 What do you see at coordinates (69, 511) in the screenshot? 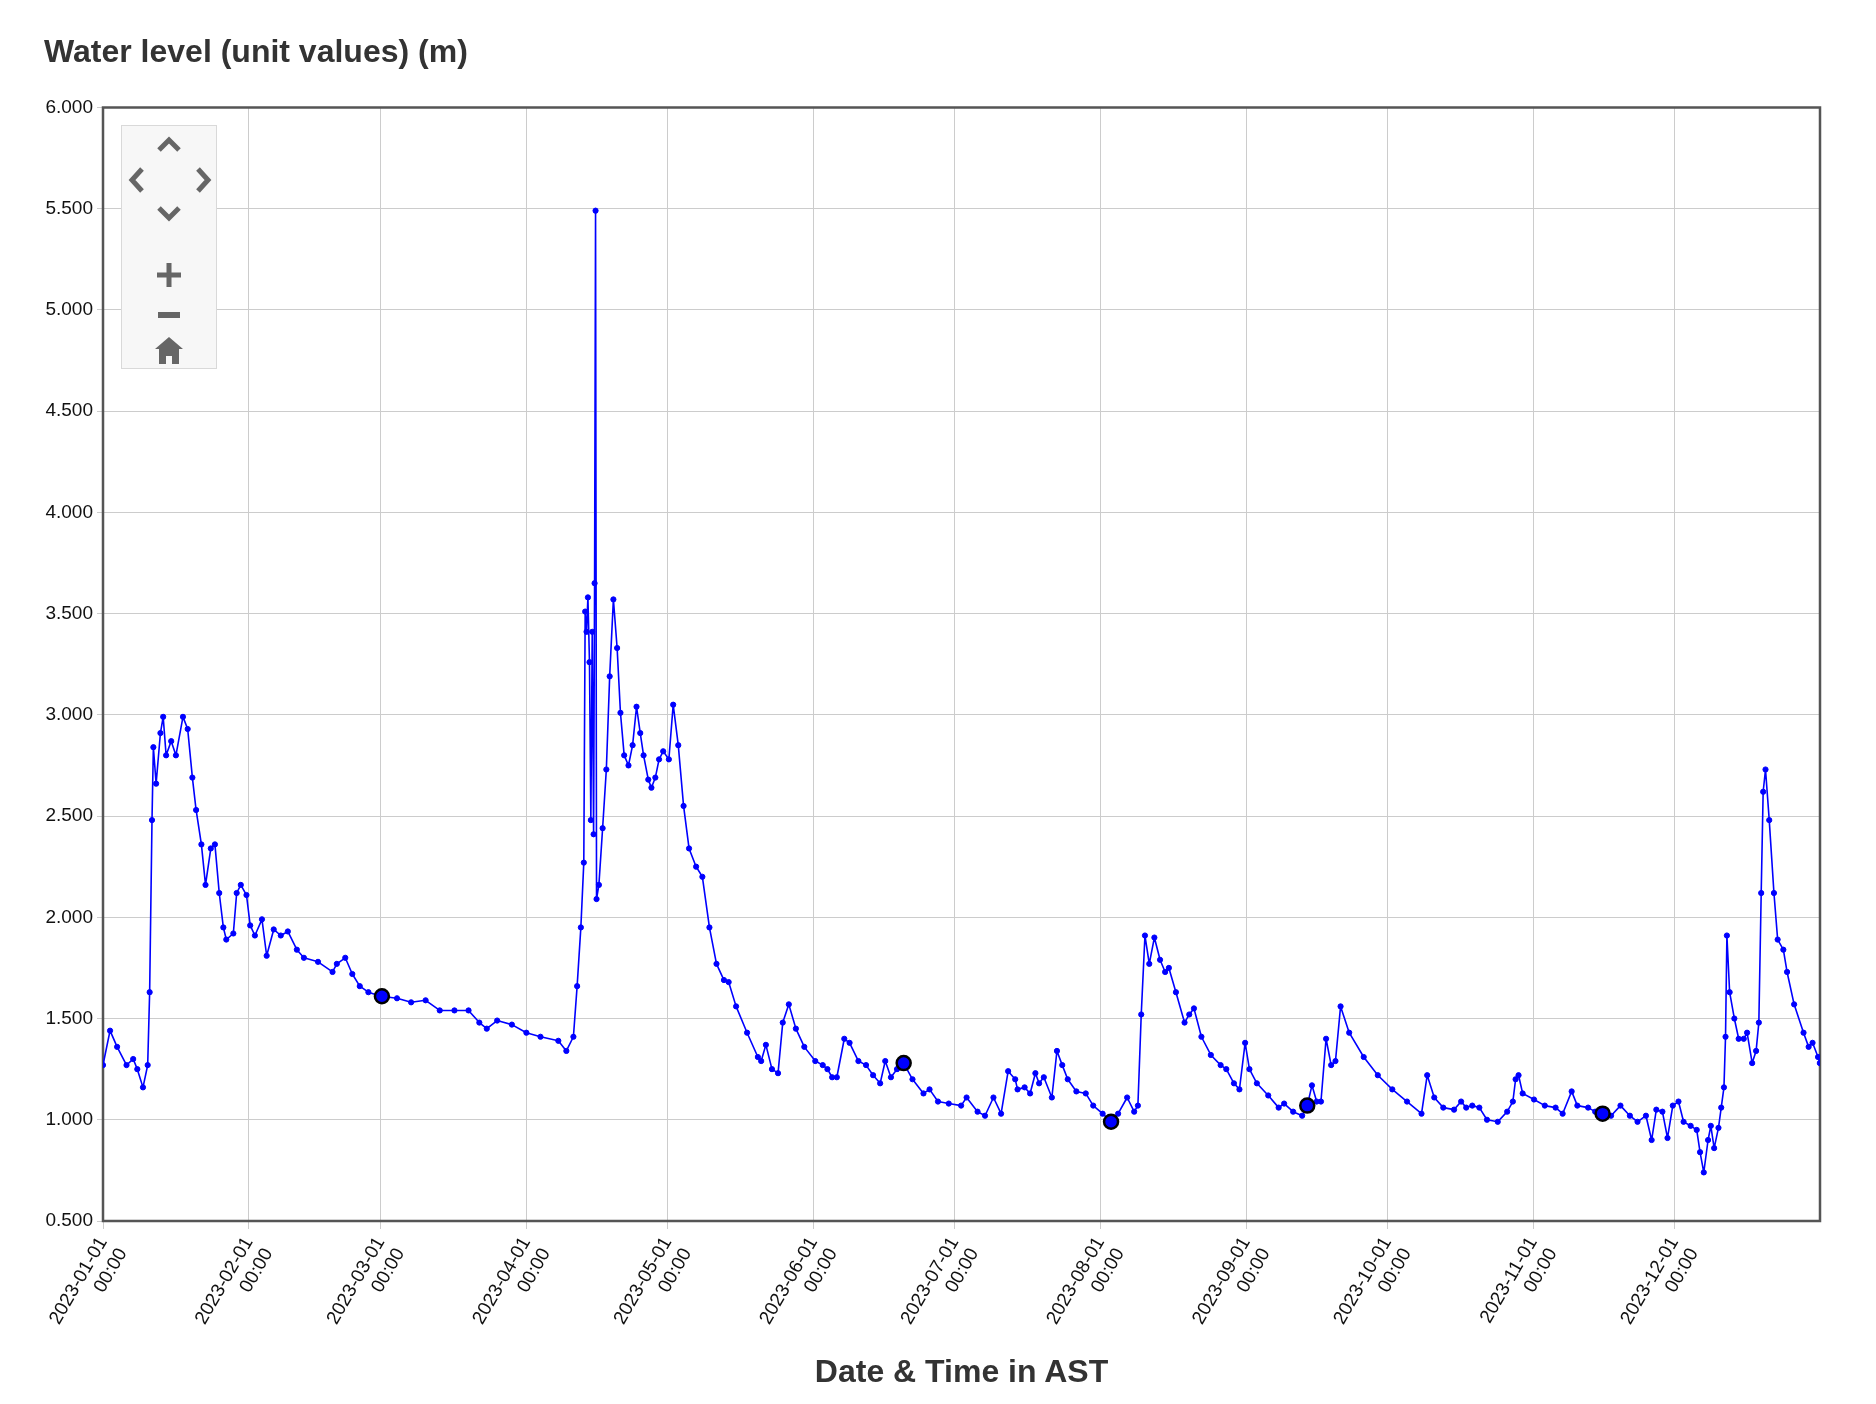
I see `y-tick-label: 4.000` at bounding box center [69, 511].